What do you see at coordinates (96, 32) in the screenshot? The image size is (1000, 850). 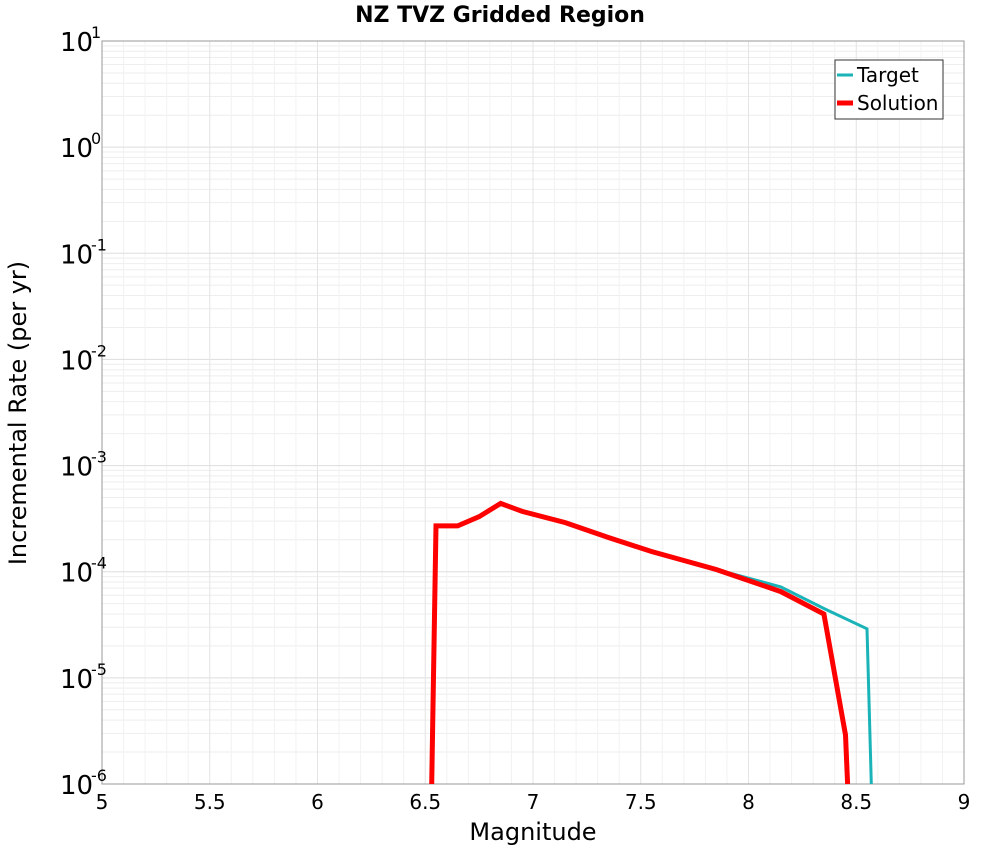 I see `y-tick-exponent: 1` at bounding box center [96, 32].